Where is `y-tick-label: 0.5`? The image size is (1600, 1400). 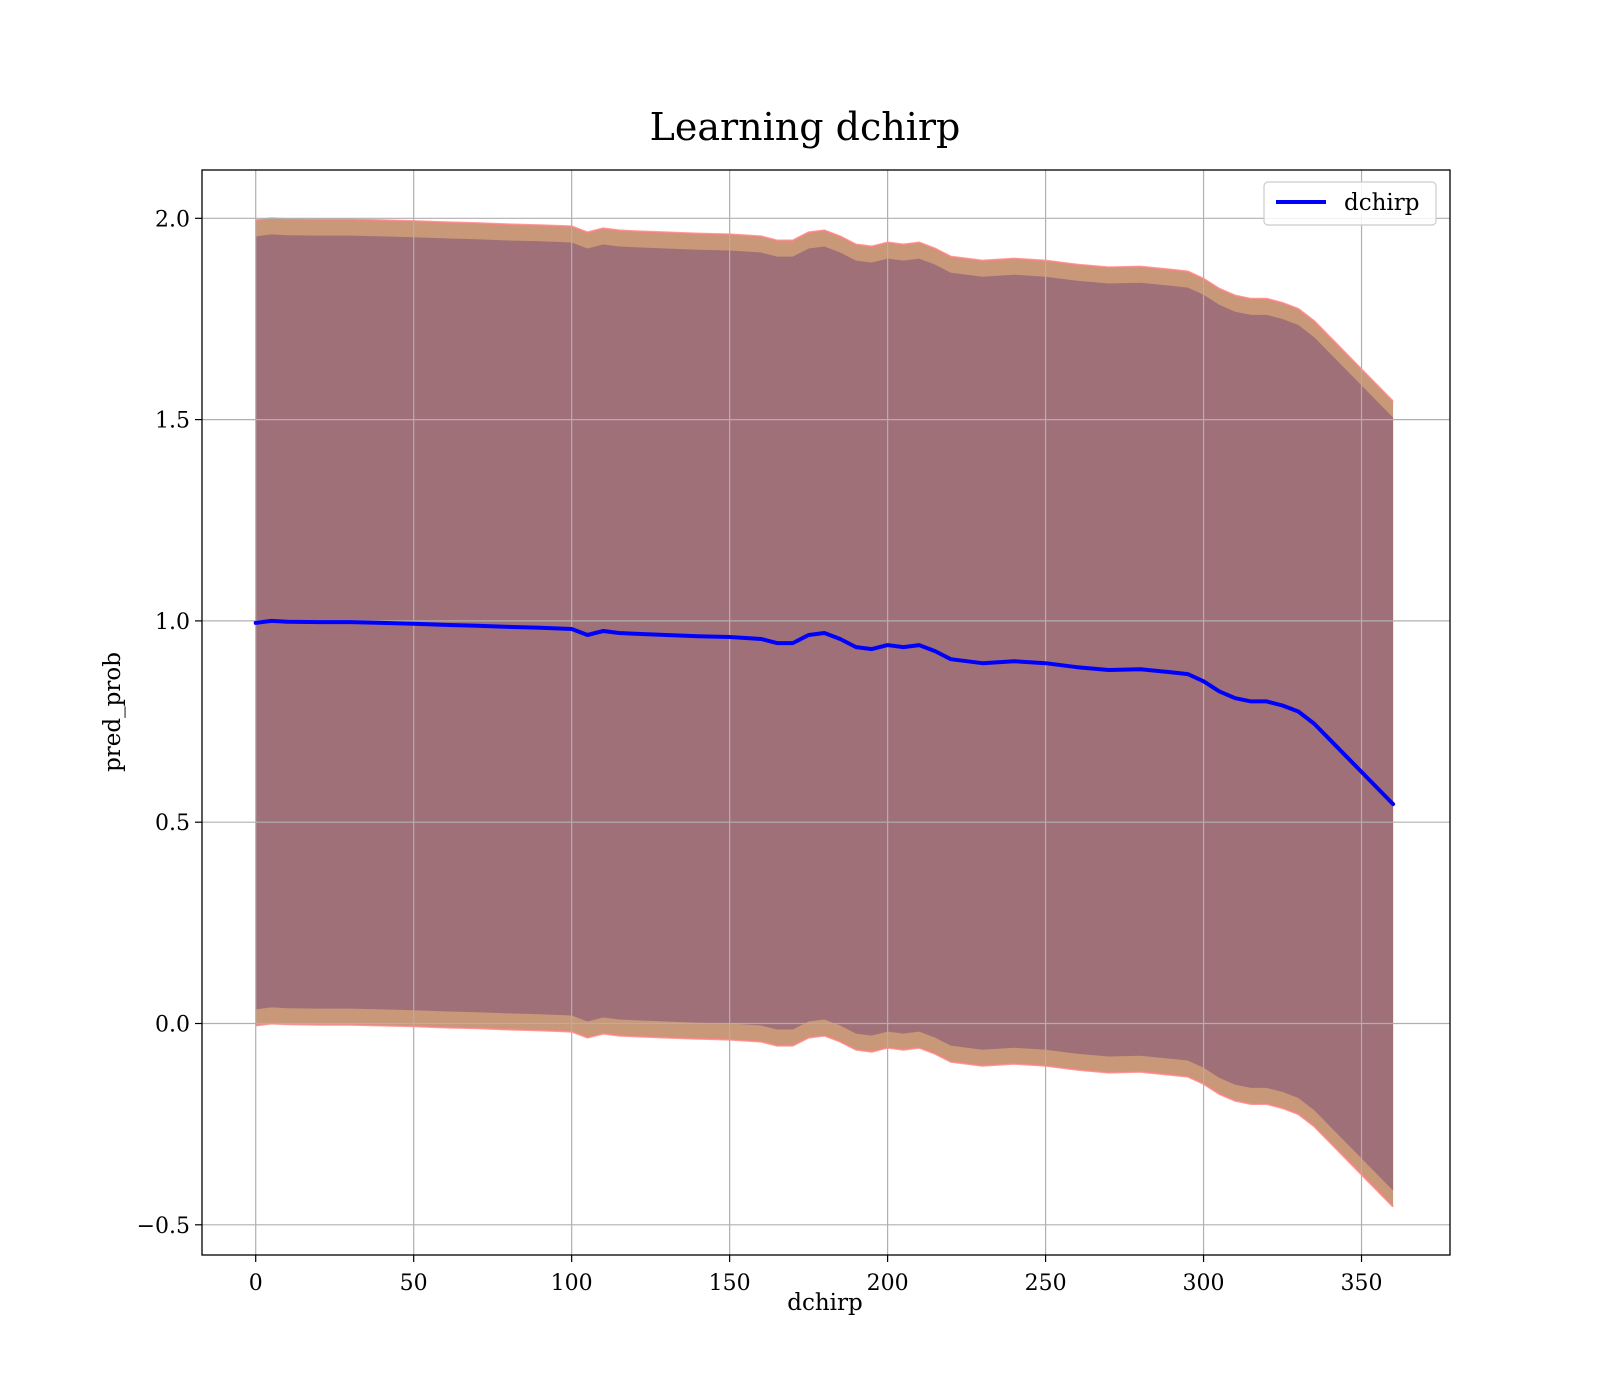 y-tick-label: 0.5 is located at coordinates (172, 823).